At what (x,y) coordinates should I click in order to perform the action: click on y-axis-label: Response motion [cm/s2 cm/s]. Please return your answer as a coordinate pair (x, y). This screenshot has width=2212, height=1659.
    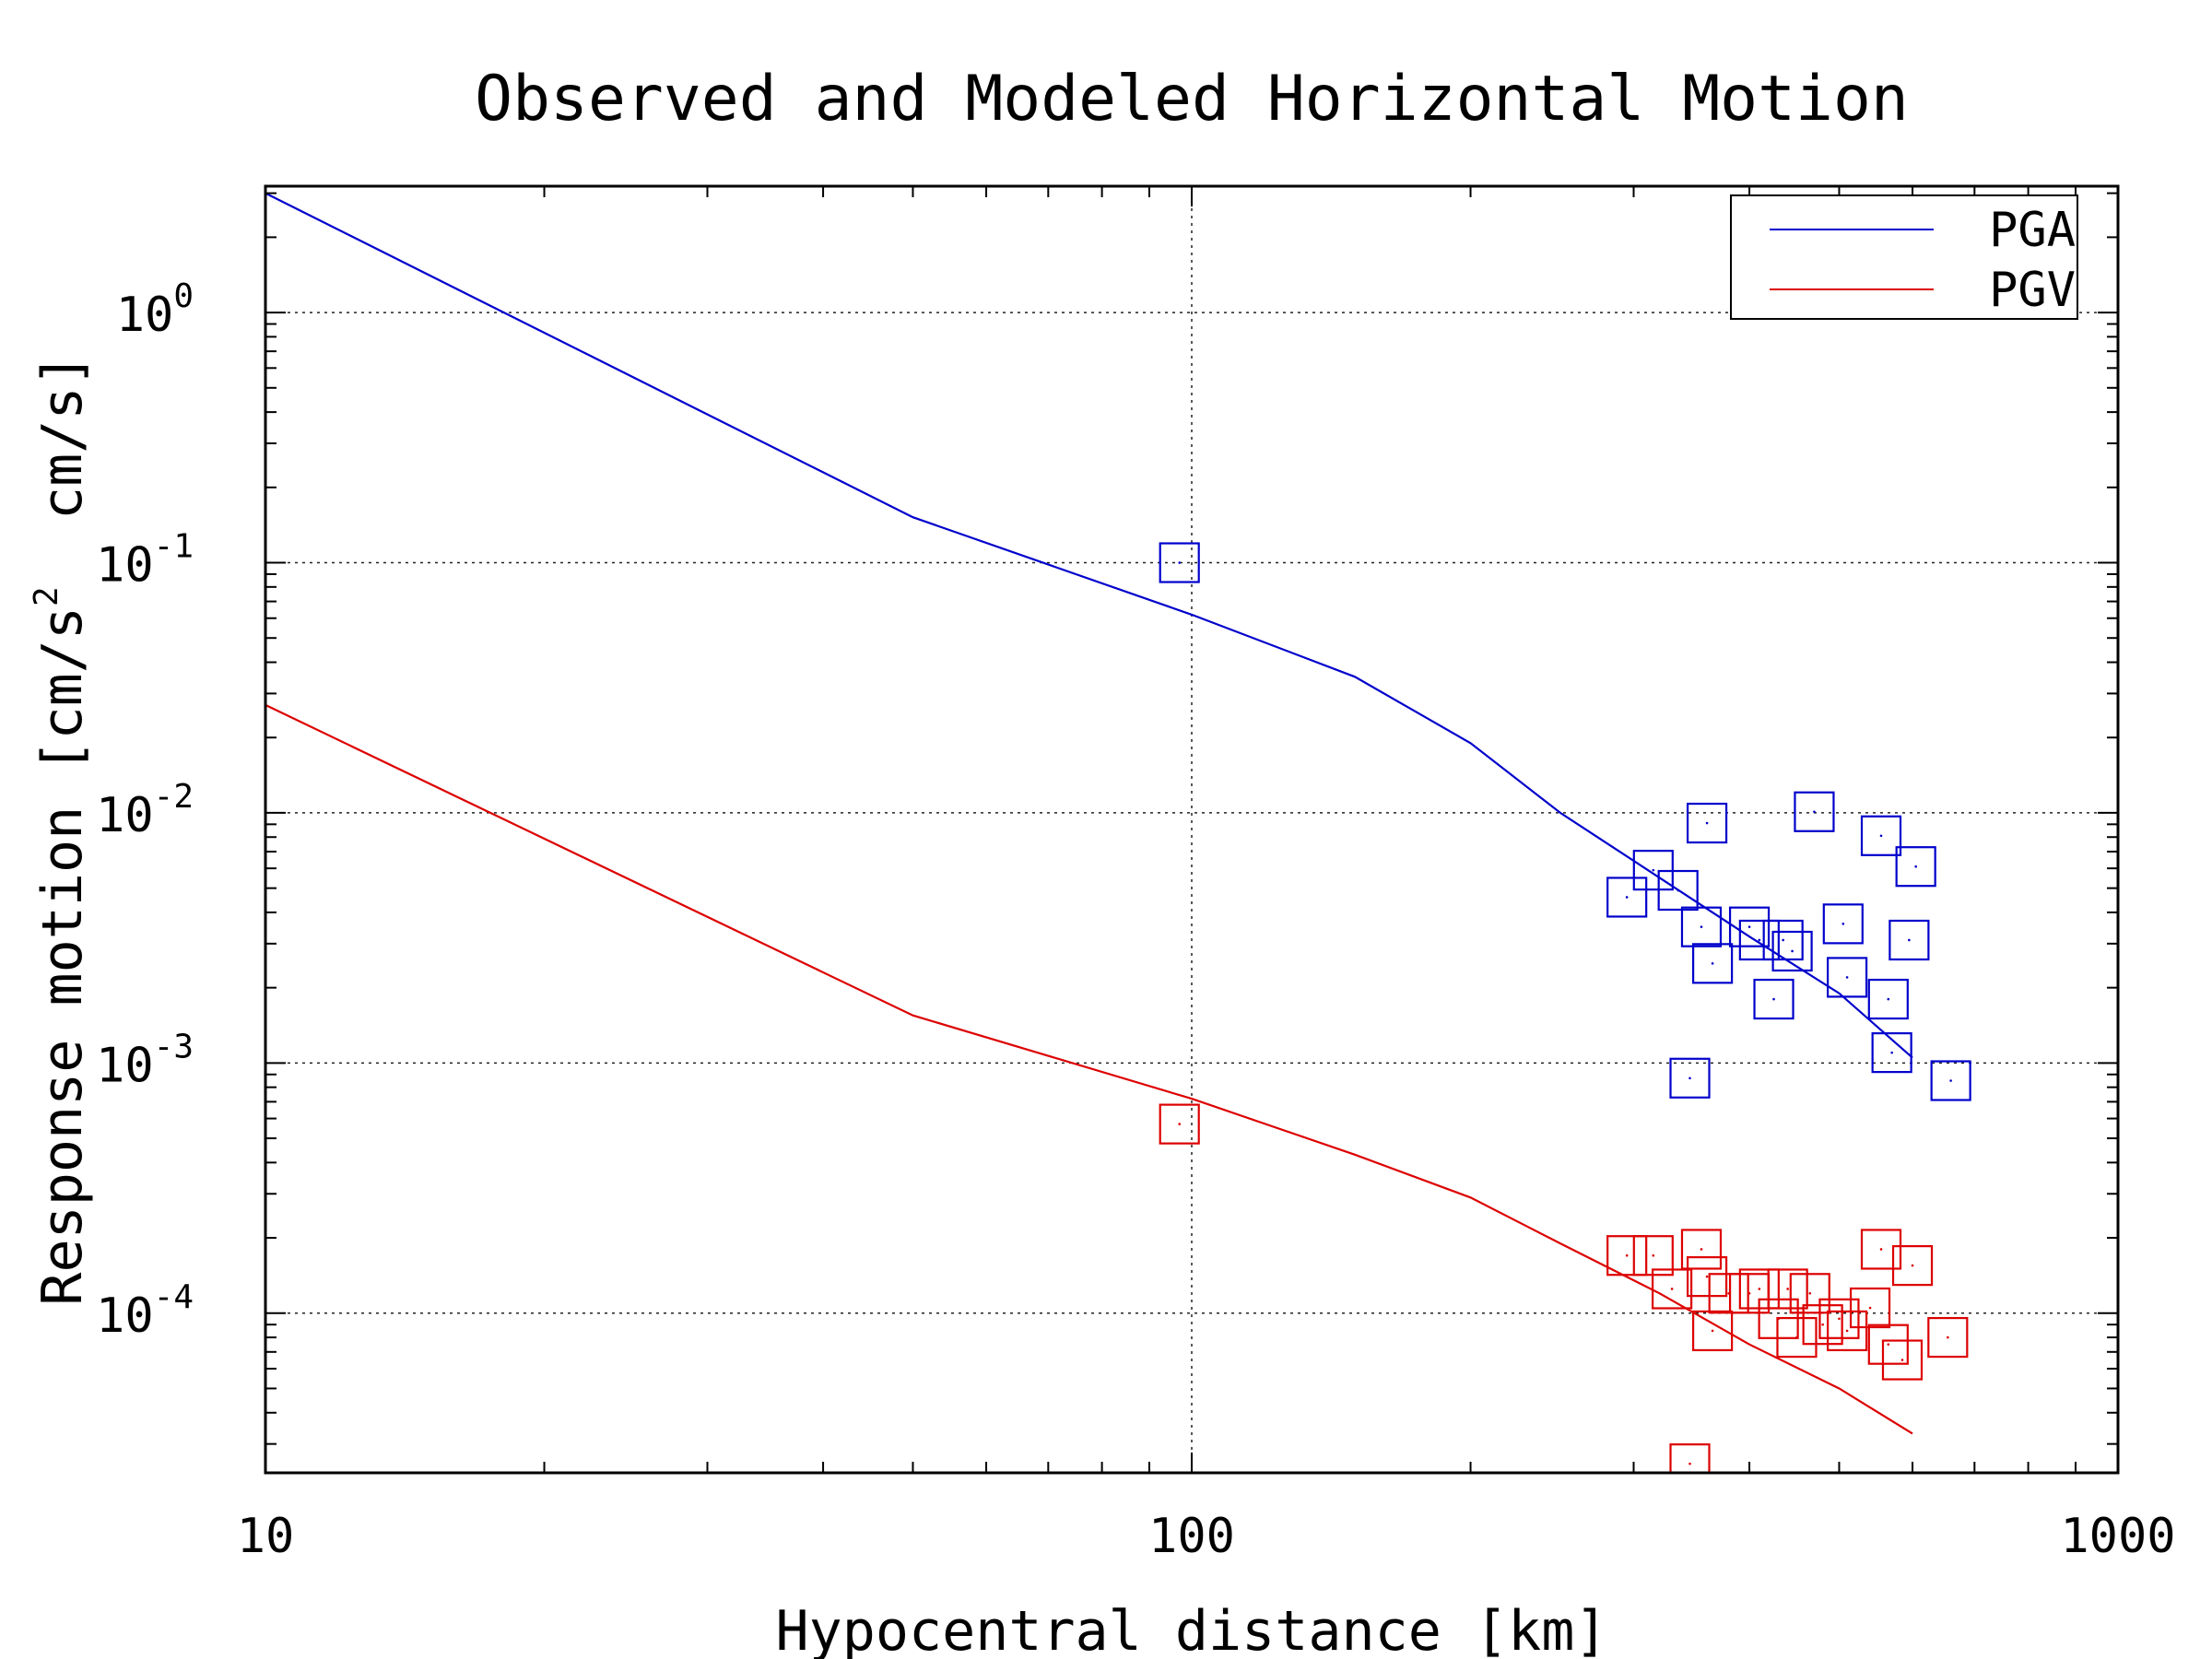
    Looking at the image, I should click on (61, 829).